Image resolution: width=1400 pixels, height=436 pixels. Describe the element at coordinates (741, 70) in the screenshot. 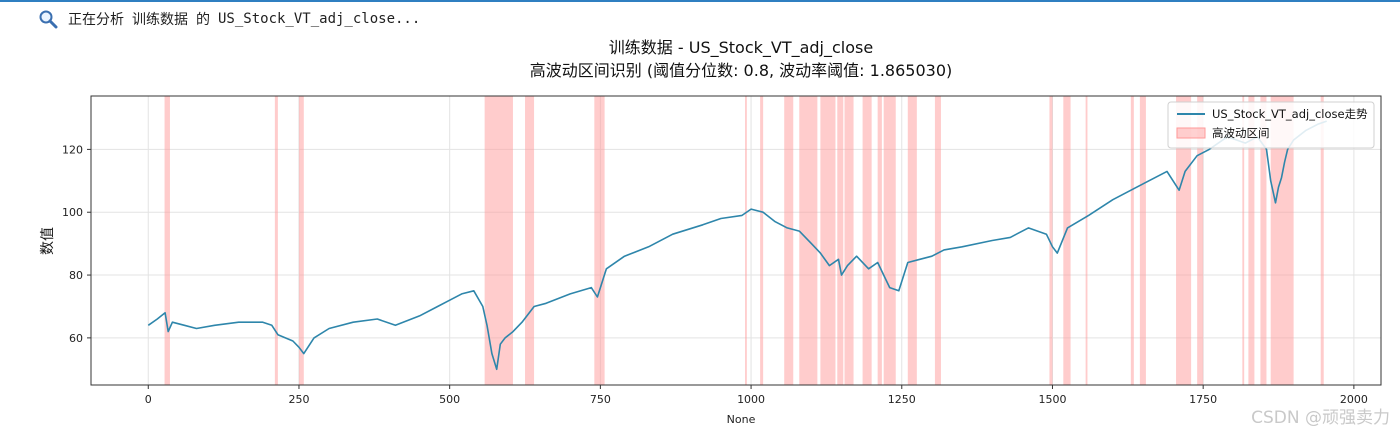

I see `chart-subtitle: 高波动区间识别 (阈值分位数: 0.8, 波动率阈值: 1.865030)` at that location.